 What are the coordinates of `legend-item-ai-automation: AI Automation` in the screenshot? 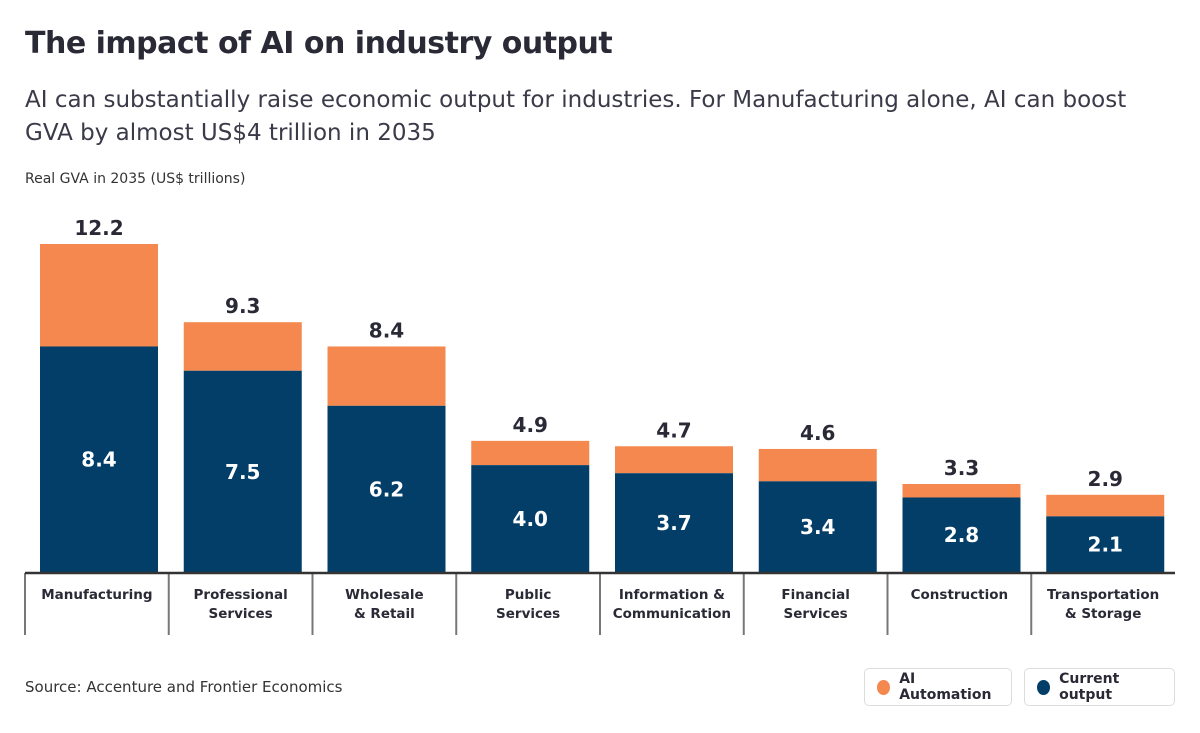 It's located at (938, 687).